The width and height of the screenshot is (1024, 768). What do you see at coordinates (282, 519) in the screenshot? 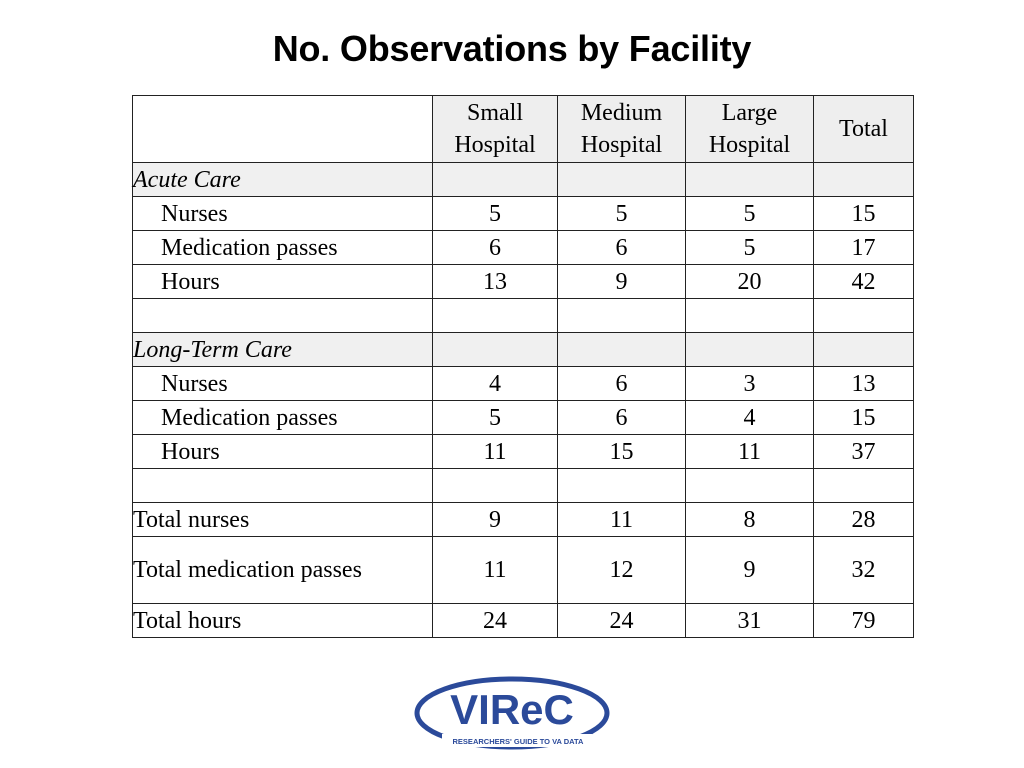
I see `row-label: Total nurses` at bounding box center [282, 519].